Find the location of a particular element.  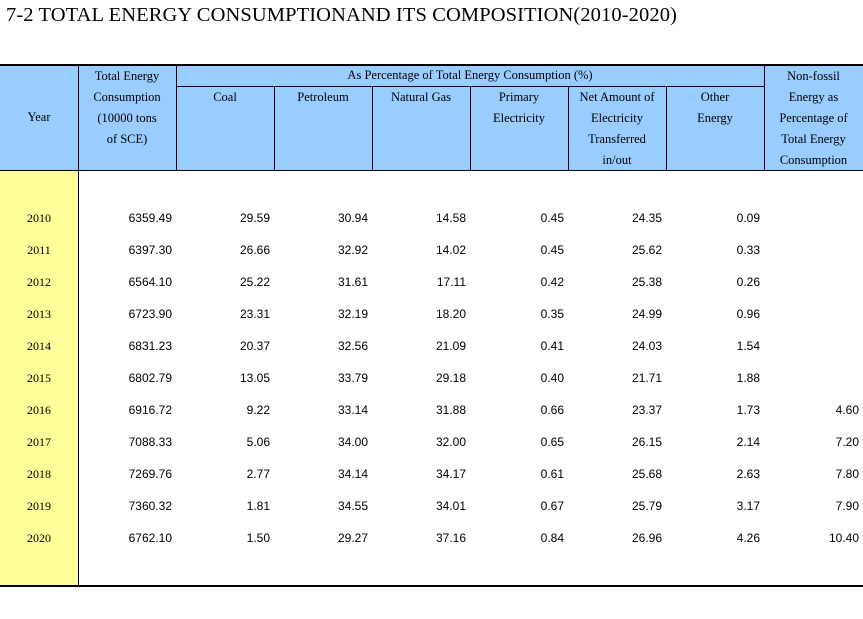

cell-net-electricity: 21.71 is located at coordinates (646, 378).